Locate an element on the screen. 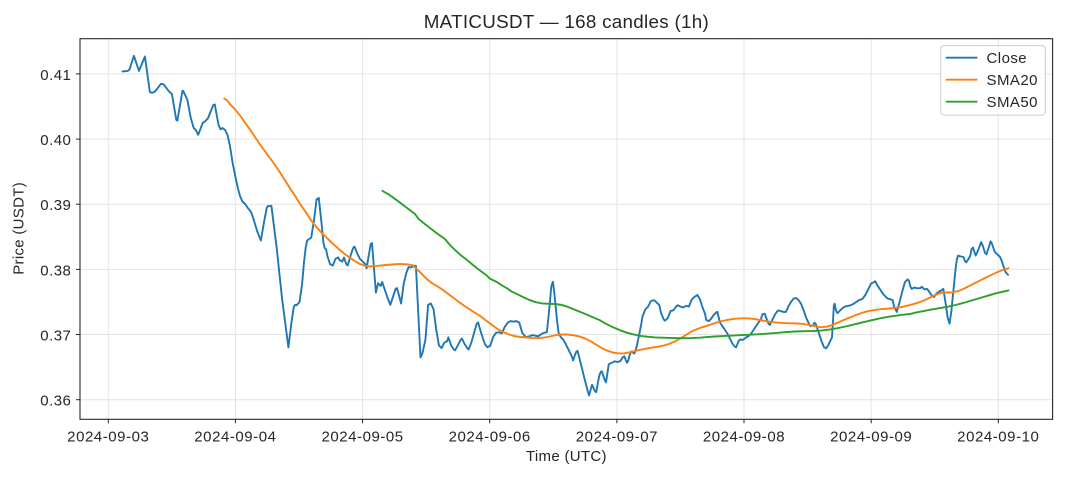 The width and height of the screenshot is (1068, 486). svg-text: 2024-09-10 is located at coordinates (998, 437).